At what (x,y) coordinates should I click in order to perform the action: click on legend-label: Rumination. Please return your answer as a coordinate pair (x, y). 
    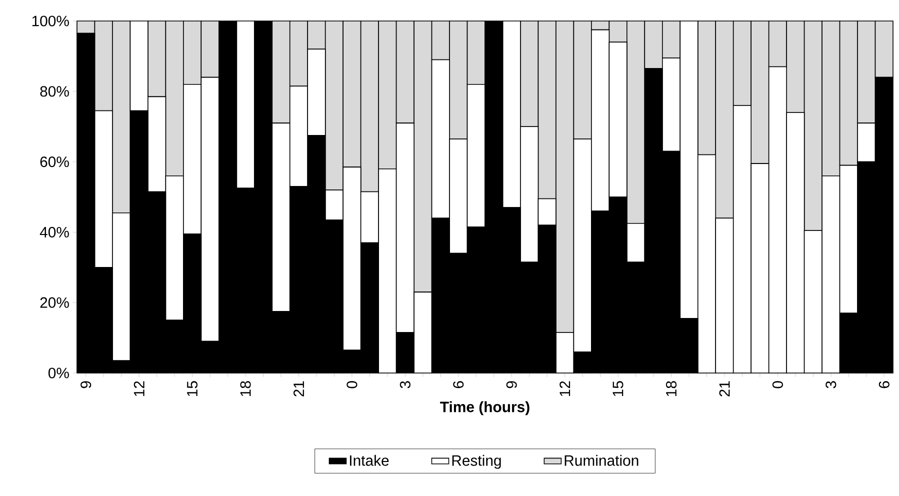
    Looking at the image, I should click on (601, 460).